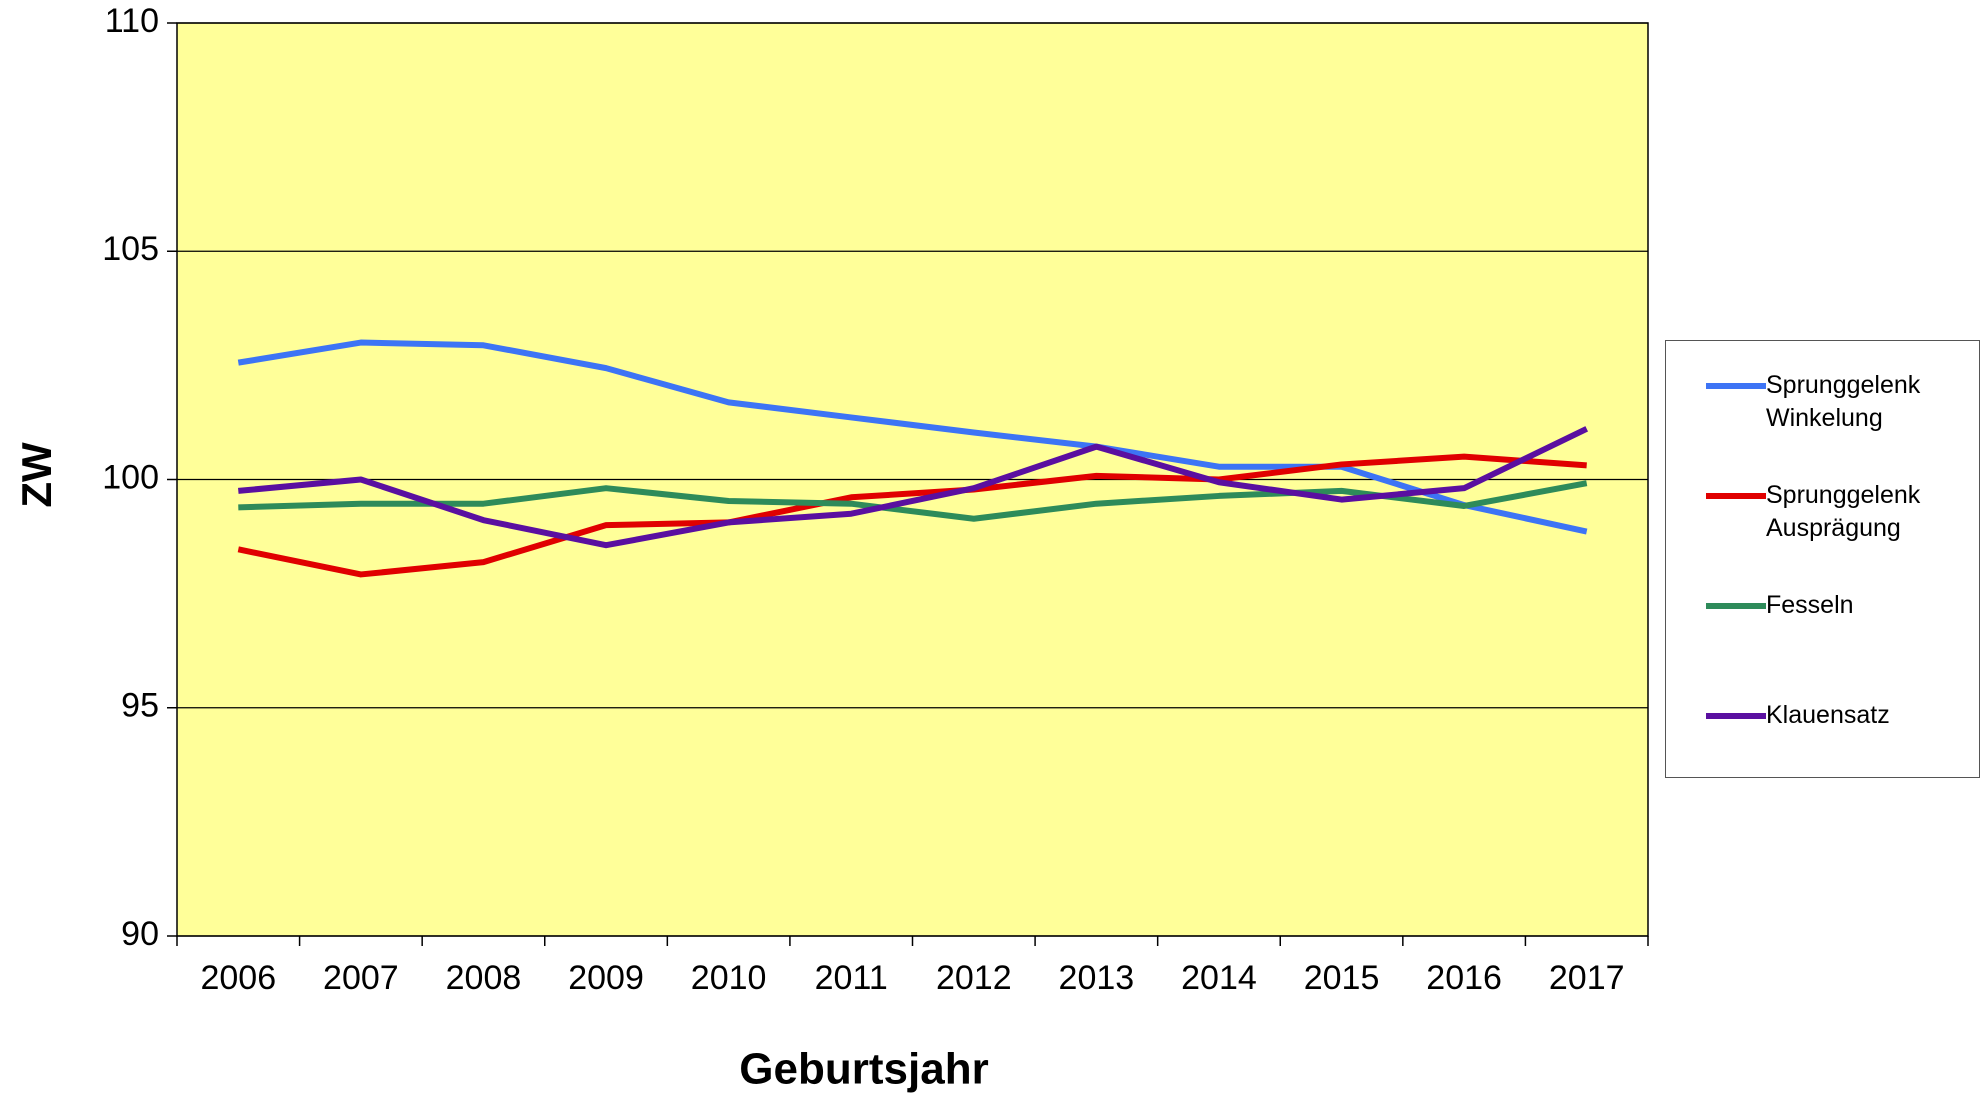 The image size is (1988, 1101). What do you see at coordinates (729, 978) in the screenshot?
I see `x-tick-label: 2010` at bounding box center [729, 978].